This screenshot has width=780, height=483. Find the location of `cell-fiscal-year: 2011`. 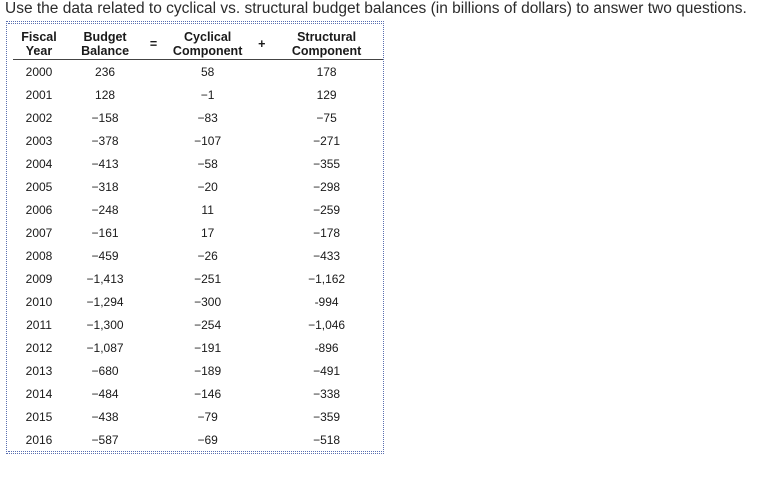

cell-fiscal-year: 2011 is located at coordinates (39, 324).